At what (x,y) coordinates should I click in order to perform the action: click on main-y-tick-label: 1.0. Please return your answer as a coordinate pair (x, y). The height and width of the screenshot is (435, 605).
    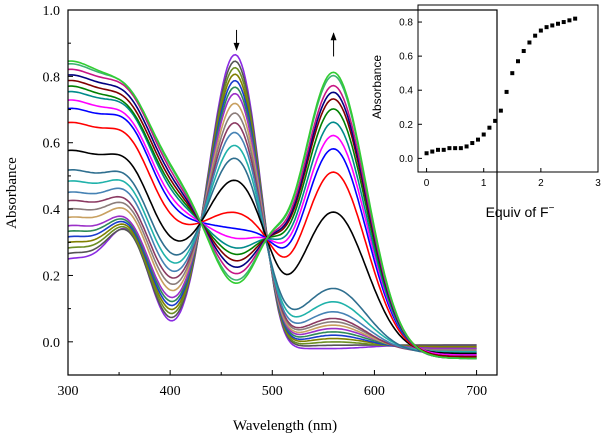
    Looking at the image, I should click on (52, 11).